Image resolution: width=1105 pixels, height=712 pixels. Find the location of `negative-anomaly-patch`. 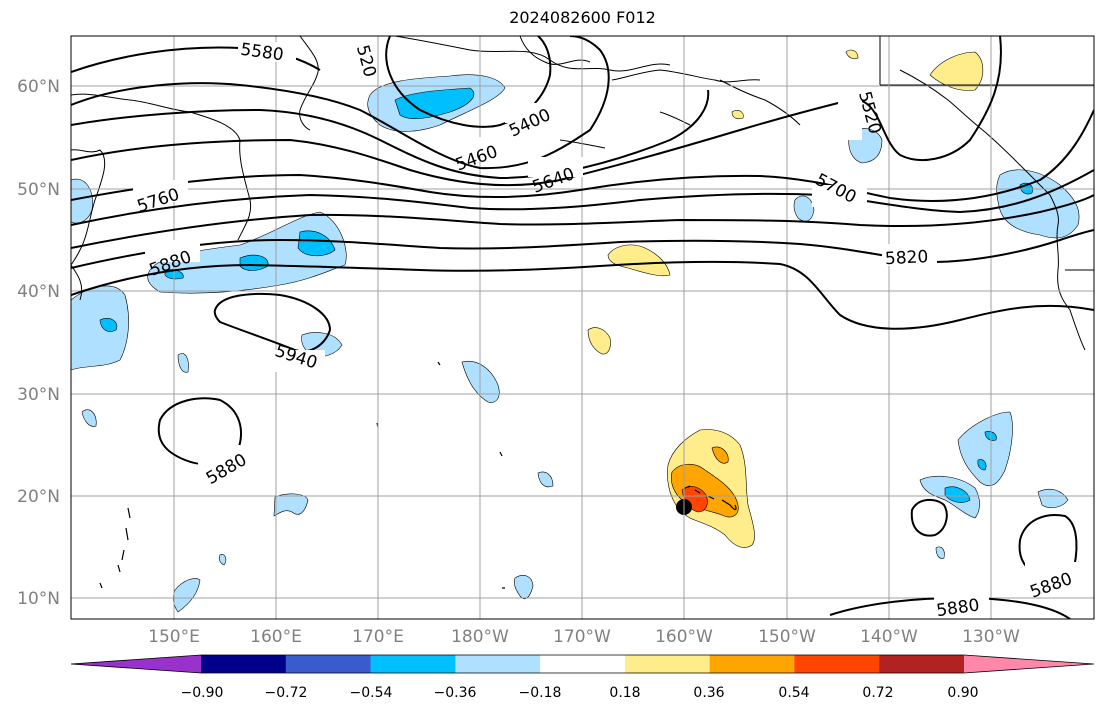

negative-anomaly-patch is located at coordinates (247, 252).